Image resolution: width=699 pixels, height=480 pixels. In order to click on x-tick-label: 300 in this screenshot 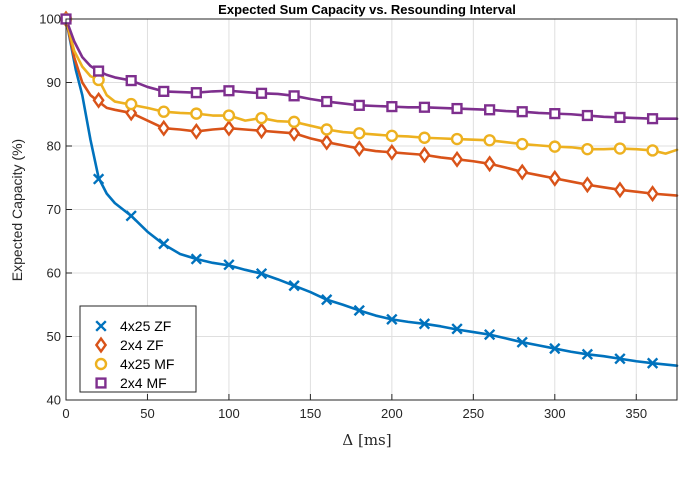, I will do `click(555, 413)`.